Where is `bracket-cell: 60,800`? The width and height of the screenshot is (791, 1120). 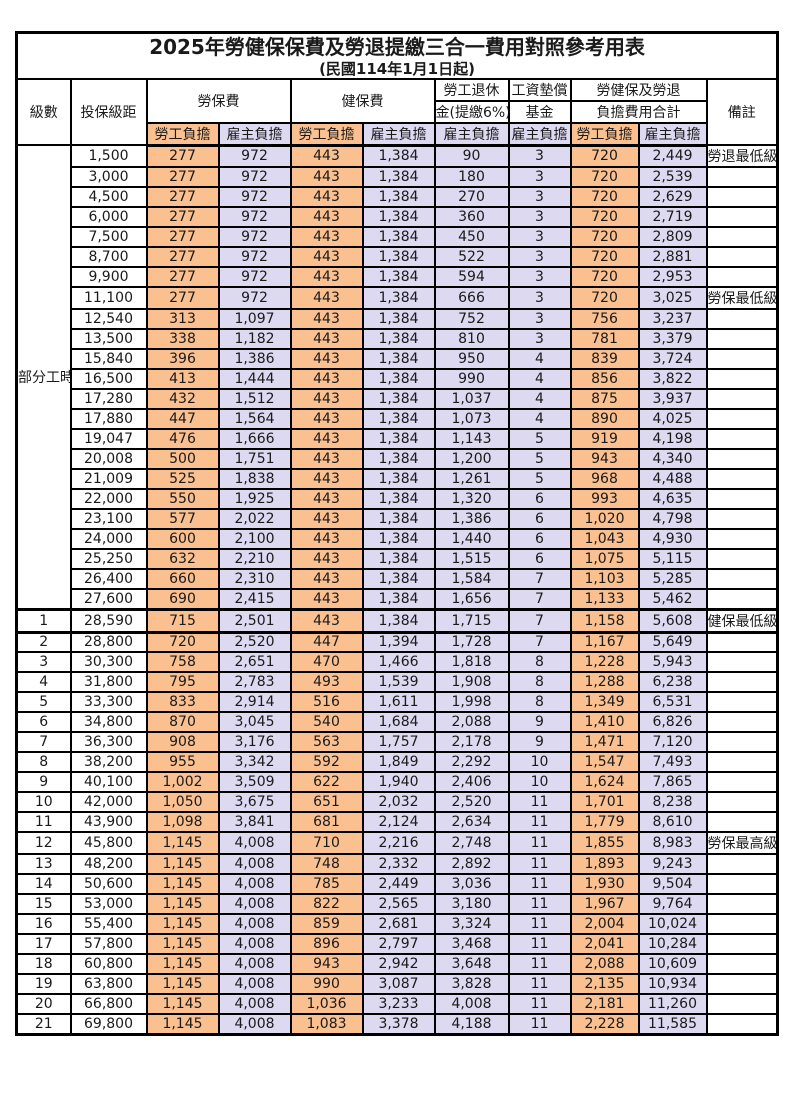
bracket-cell: 60,800 is located at coordinates (108, 964).